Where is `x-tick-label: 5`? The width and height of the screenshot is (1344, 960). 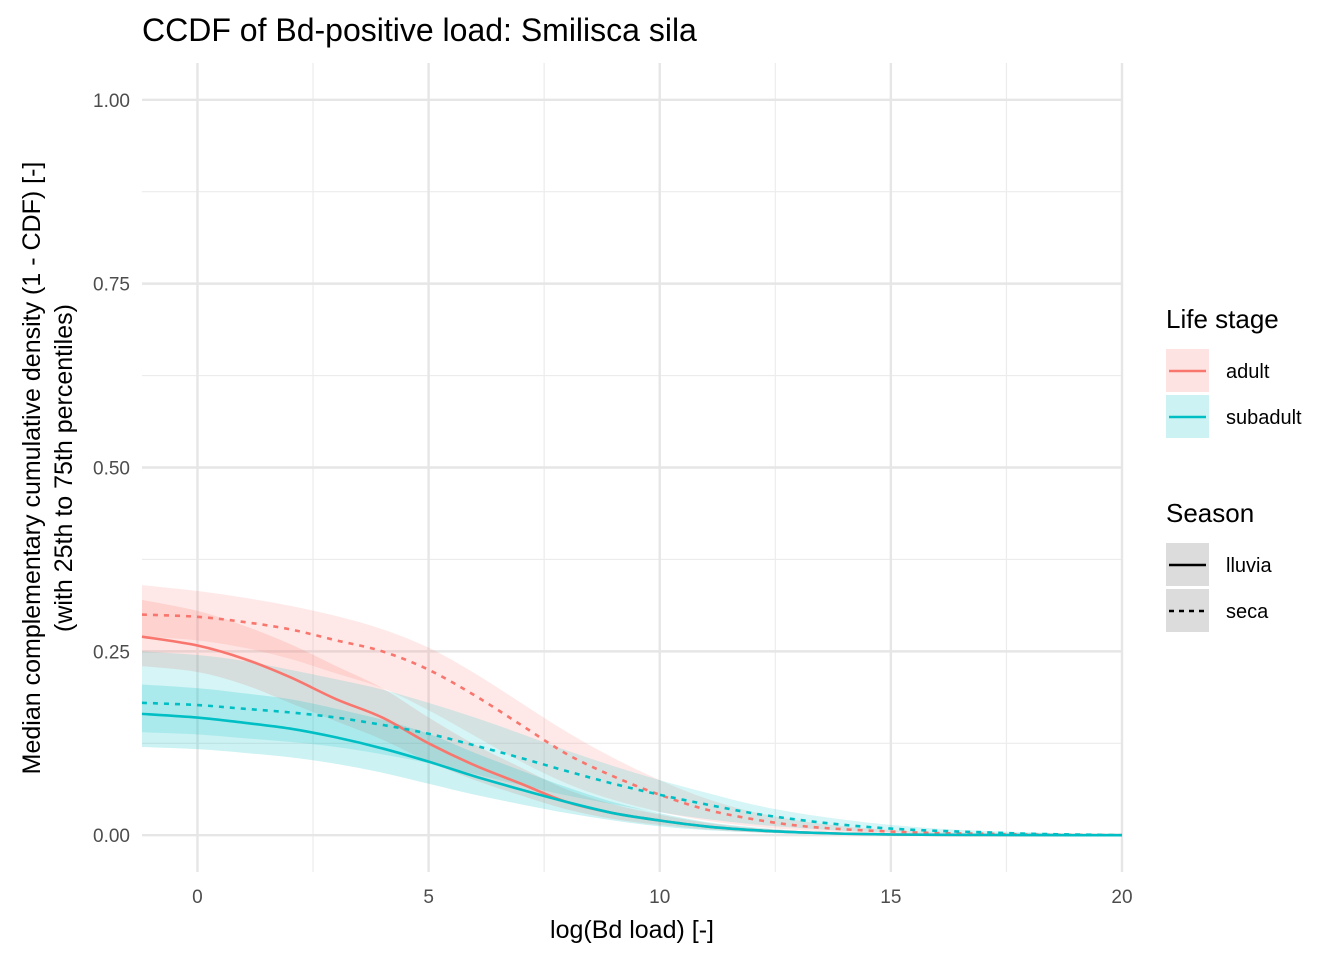
x-tick-label: 5 is located at coordinates (428, 897).